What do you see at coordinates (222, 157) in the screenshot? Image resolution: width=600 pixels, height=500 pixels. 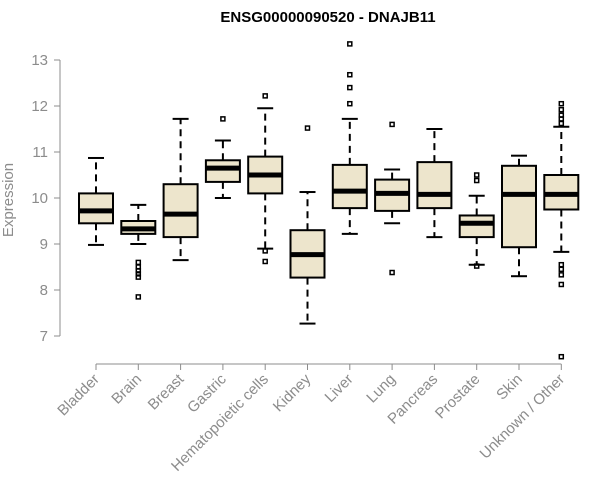 I see `box-gastric` at bounding box center [222, 157].